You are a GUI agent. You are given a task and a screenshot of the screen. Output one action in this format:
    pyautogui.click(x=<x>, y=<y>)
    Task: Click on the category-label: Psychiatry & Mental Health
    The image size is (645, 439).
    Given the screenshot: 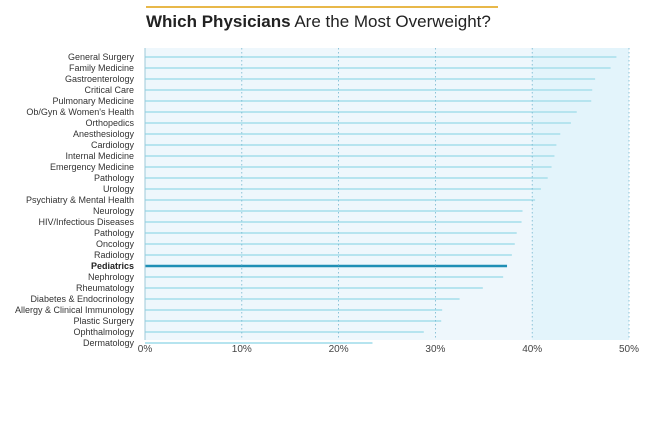 What is the action you would take?
    pyautogui.click(x=80, y=200)
    